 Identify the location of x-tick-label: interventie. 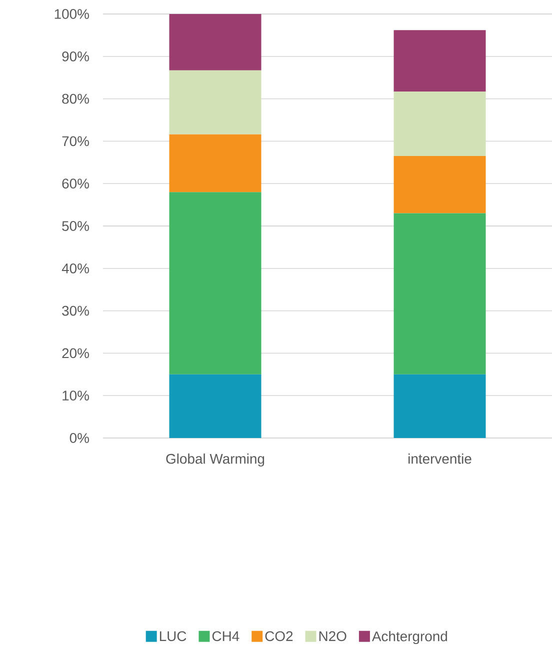
(440, 459).